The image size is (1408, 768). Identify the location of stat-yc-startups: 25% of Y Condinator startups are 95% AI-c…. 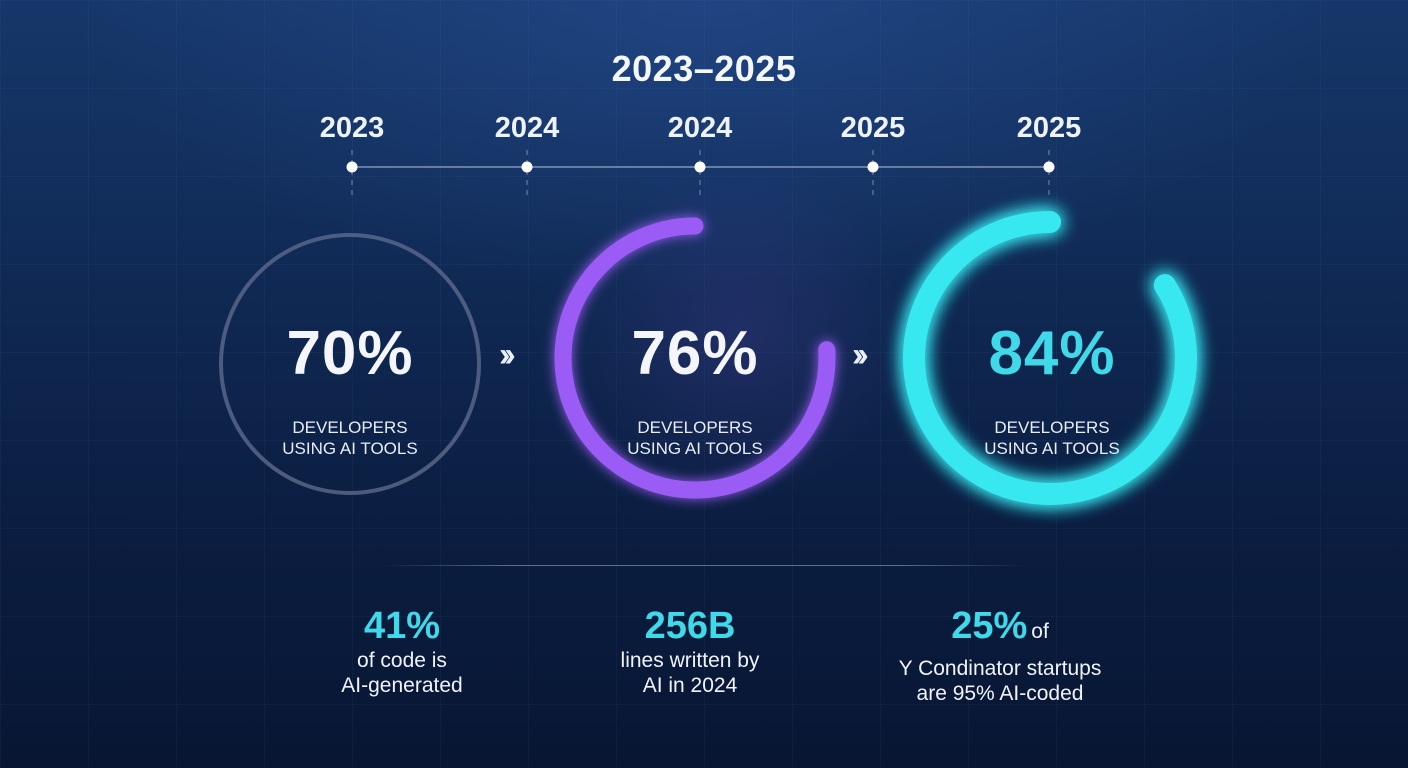
(1000, 655).